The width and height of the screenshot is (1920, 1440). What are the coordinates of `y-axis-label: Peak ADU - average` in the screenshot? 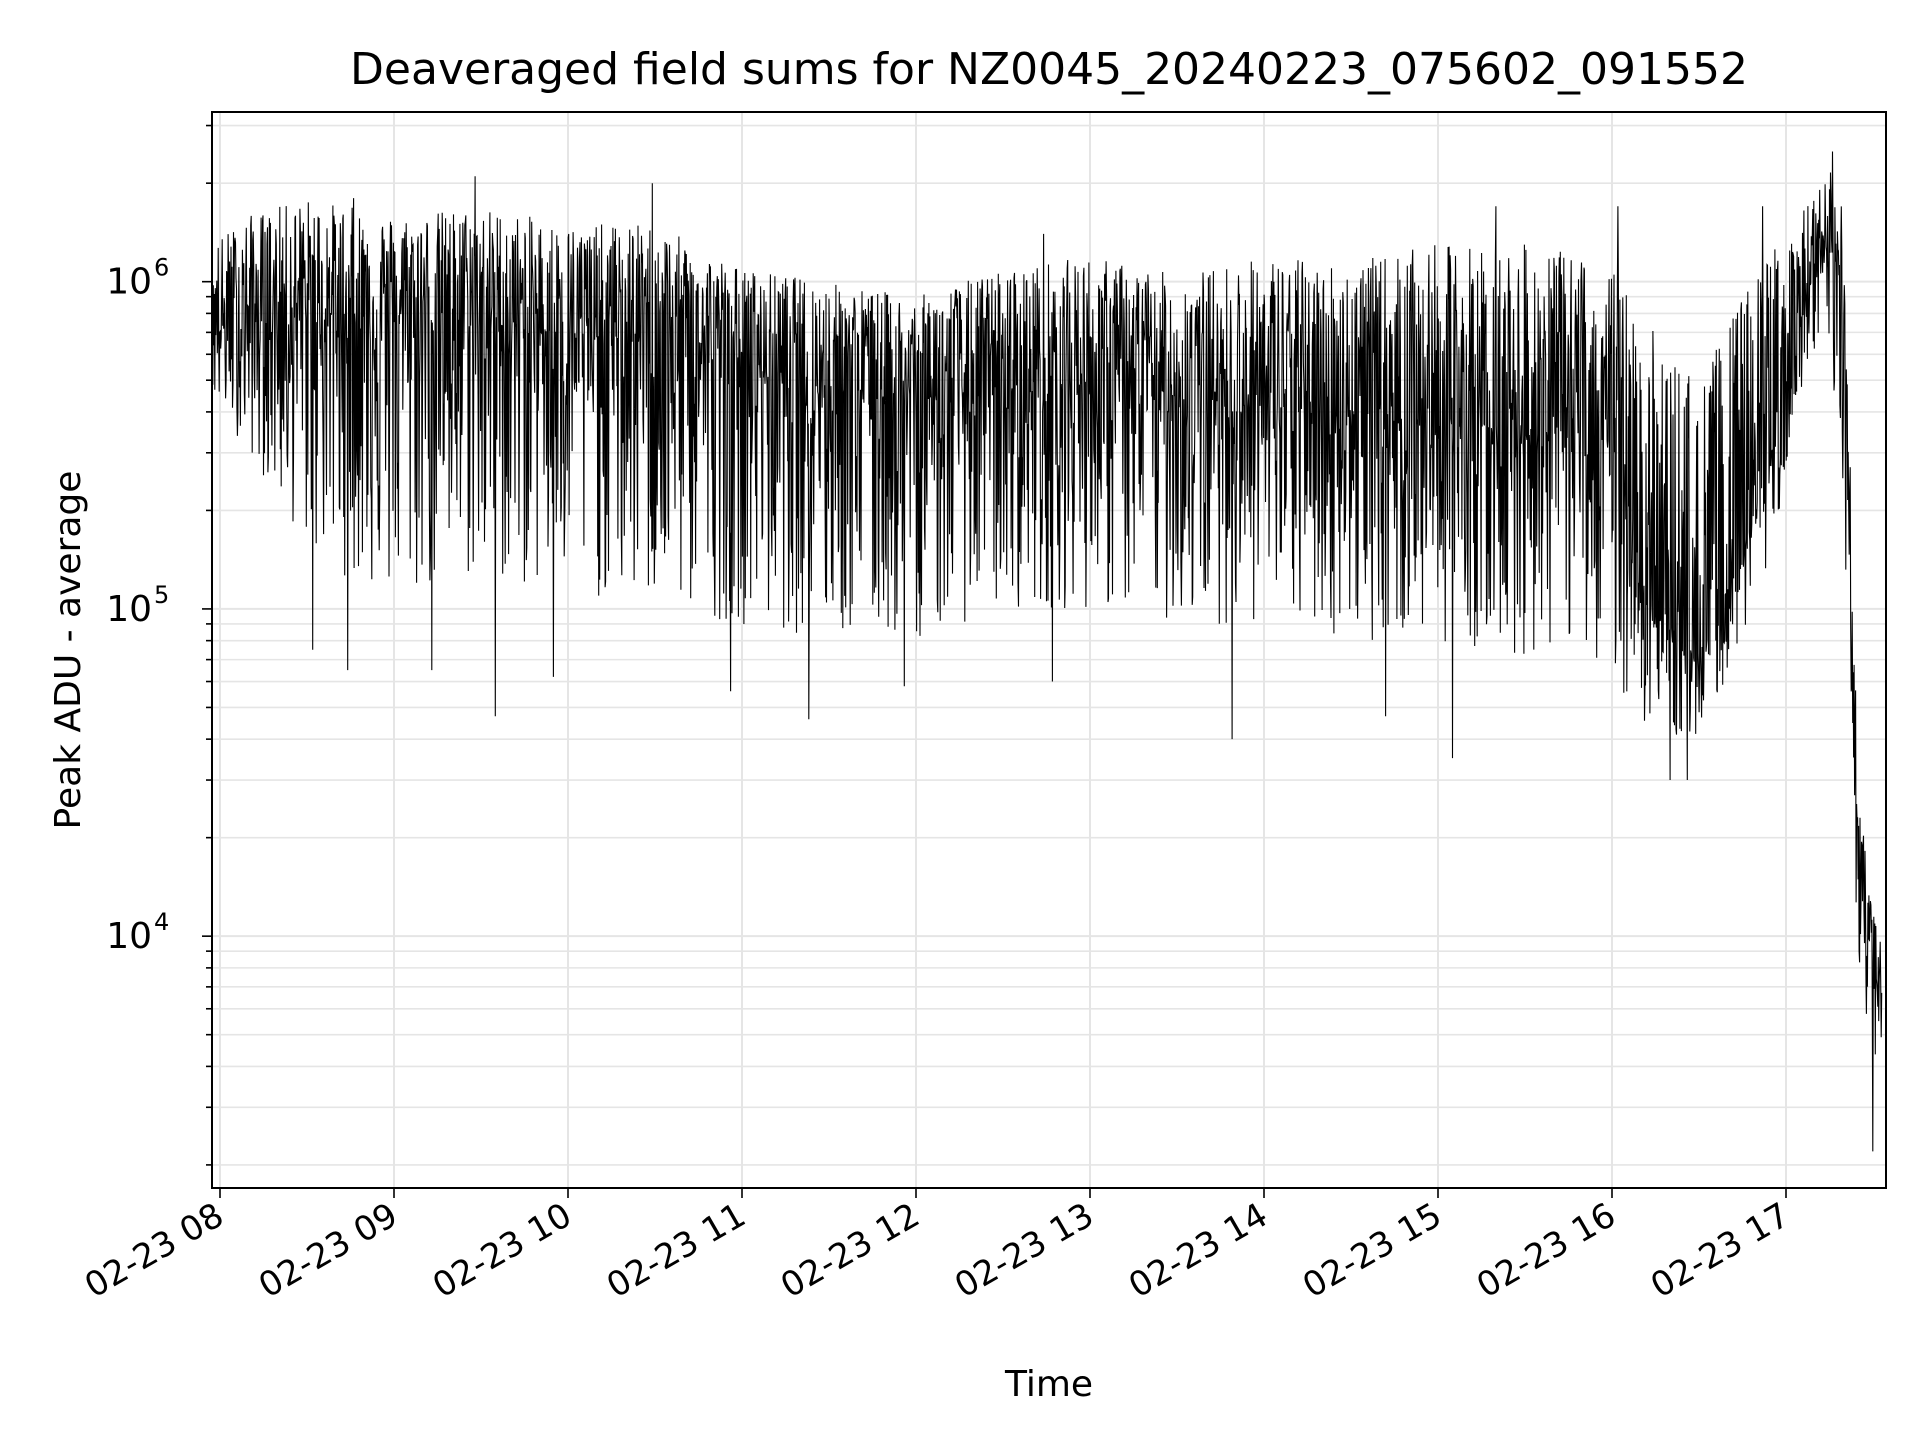 It's located at (68, 650).